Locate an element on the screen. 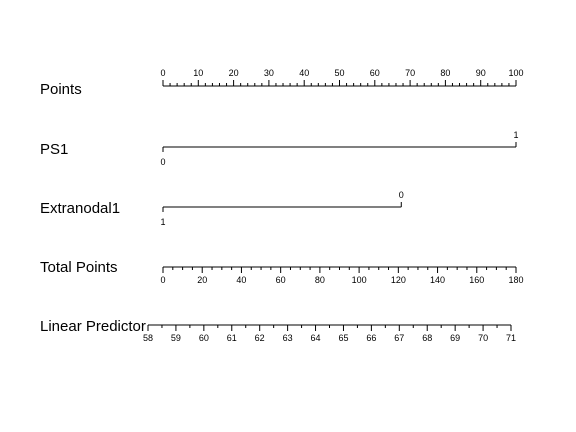 The height and width of the screenshot is (432, 576). linear-predictor-tick-label: 69 is located at coordinates (455, 338).